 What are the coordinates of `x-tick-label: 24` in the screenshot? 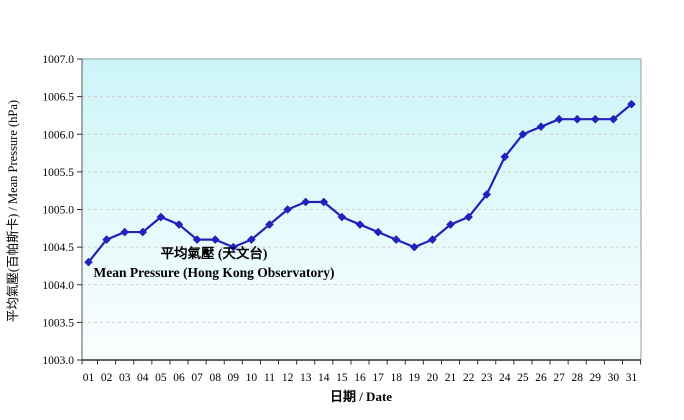 It's located at (505, 378).